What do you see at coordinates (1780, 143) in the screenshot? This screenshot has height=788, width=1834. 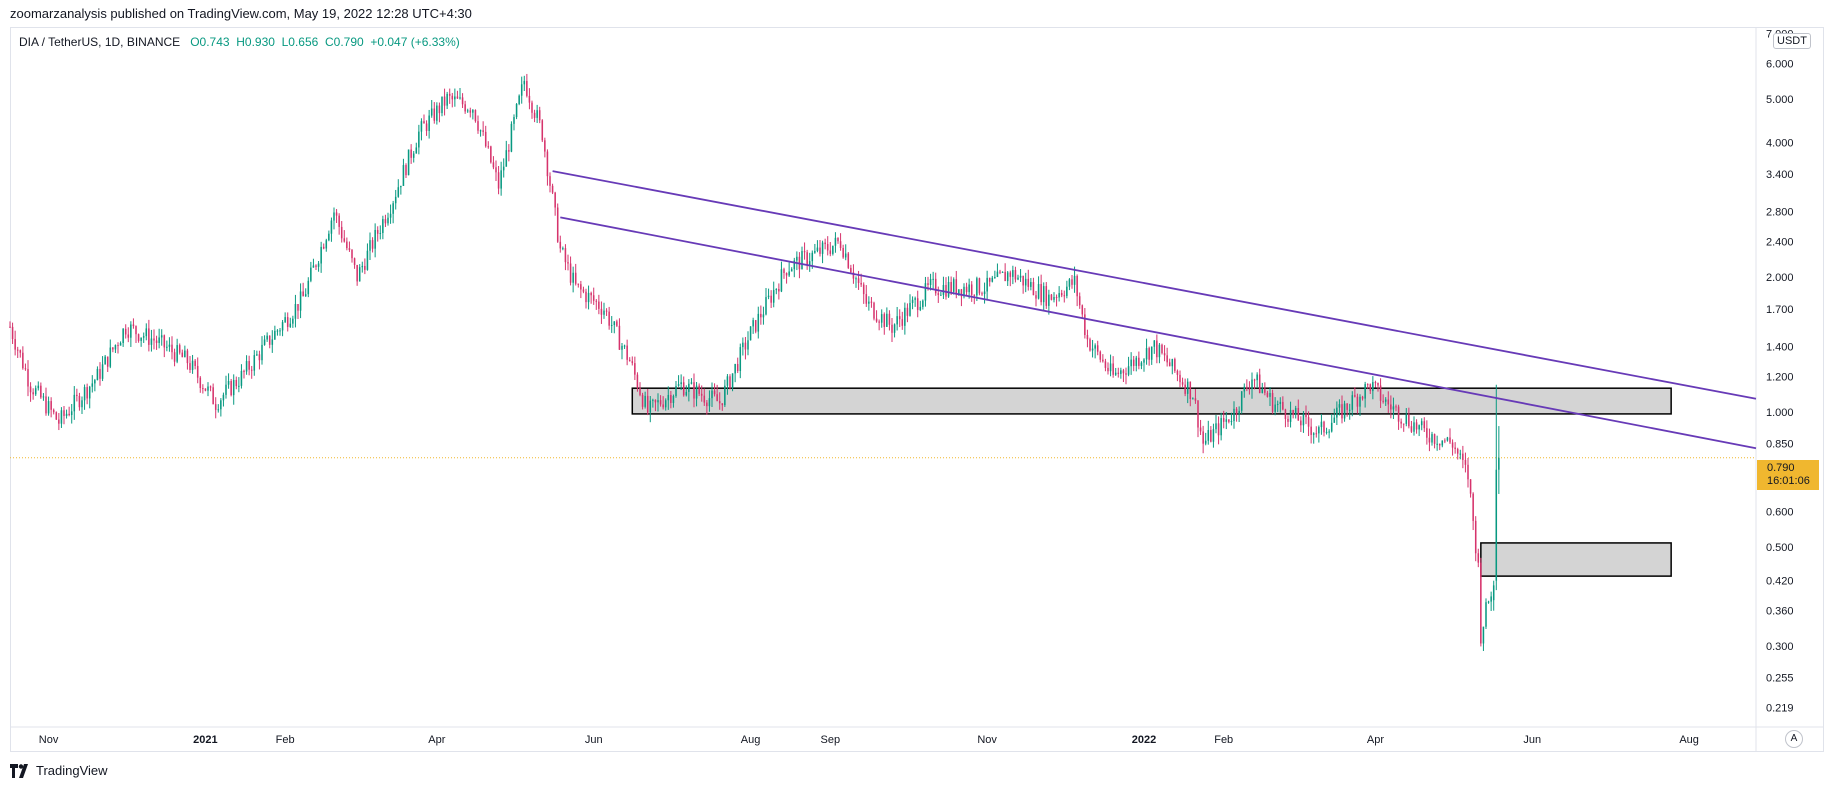 I see `y-tick-label: 4.000` at bounding box center [1780, 143].